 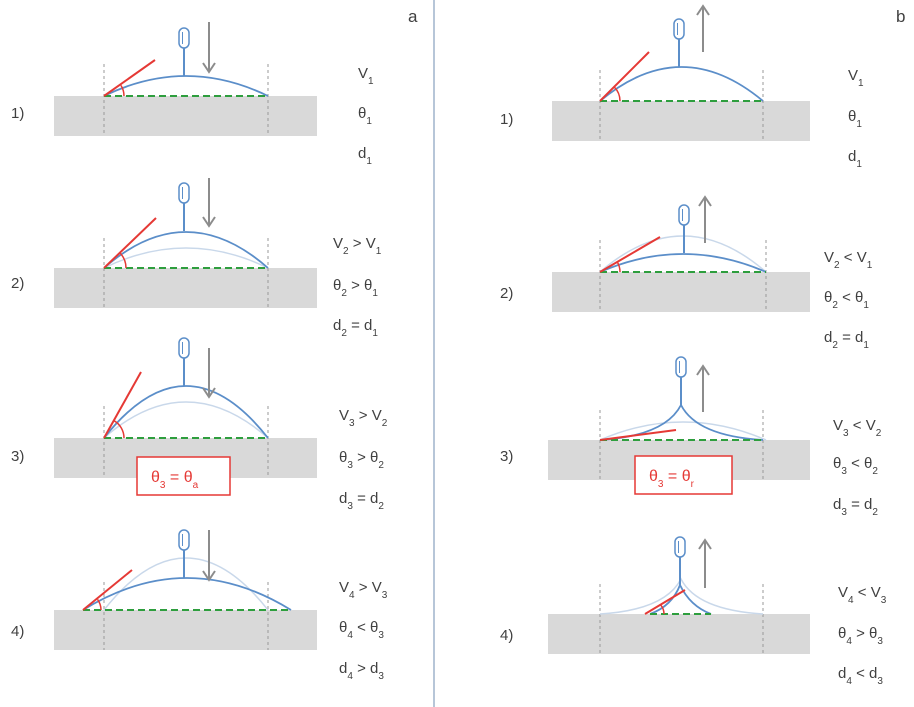 I want to click on substrate-b1, so click(x=681, y=121).